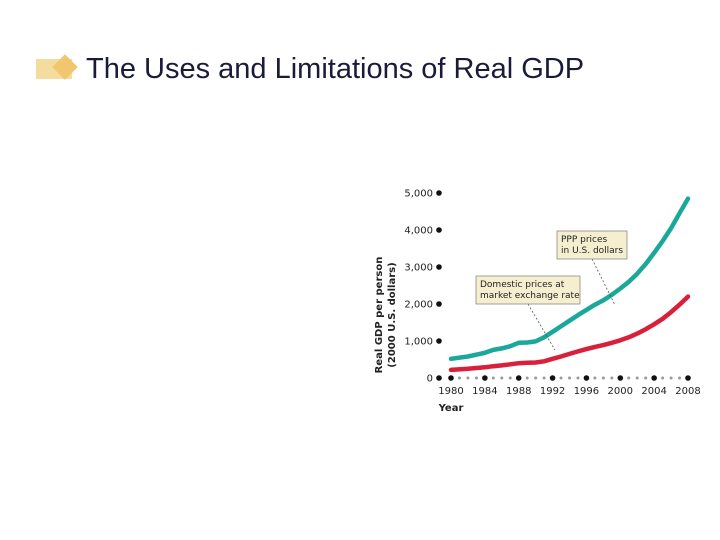 The height and width of the screenshot is (540, 720). I want to click on x-tick-label-1992: 1992, so click(552, 391).